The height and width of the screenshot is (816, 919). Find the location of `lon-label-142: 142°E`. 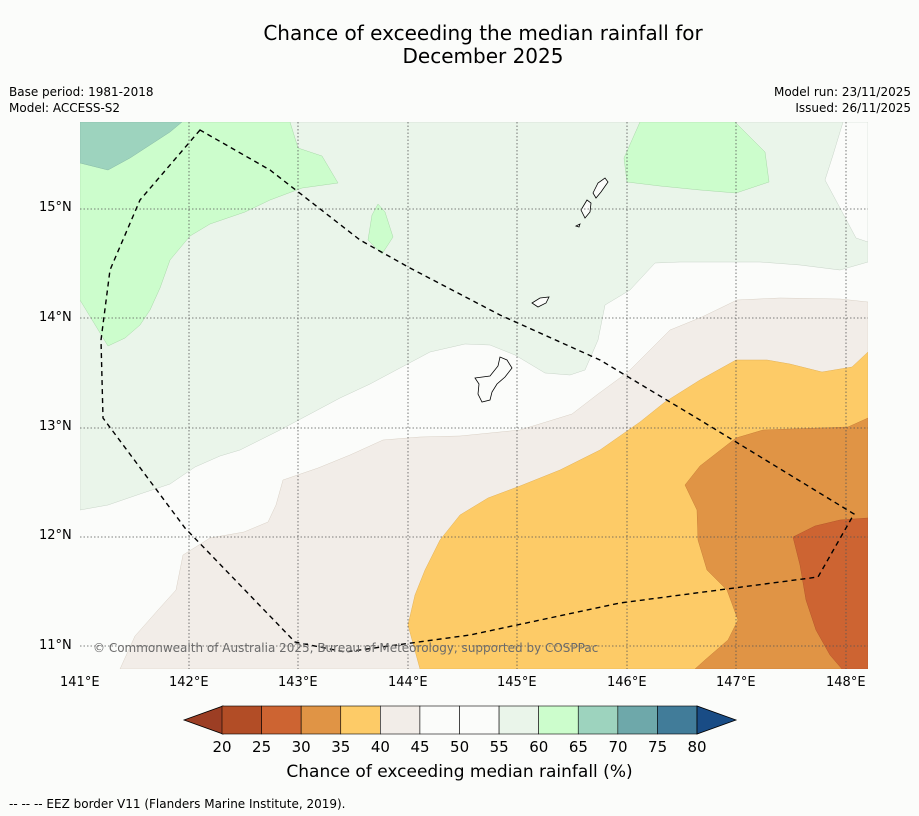

lon-label-142: 142°E is located at coordinates (189, 682).